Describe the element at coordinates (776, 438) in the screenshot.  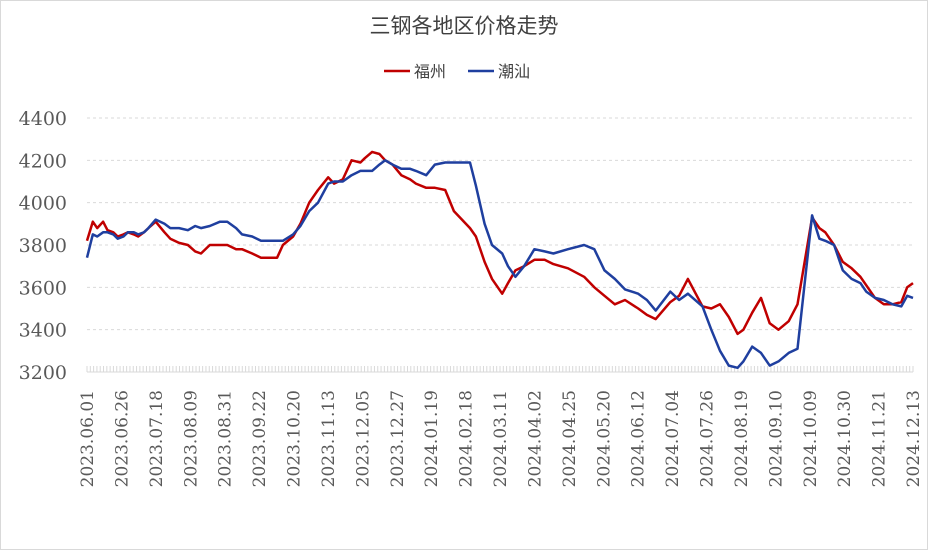
I see `x-tick-label: 2024.09.10` at that location.